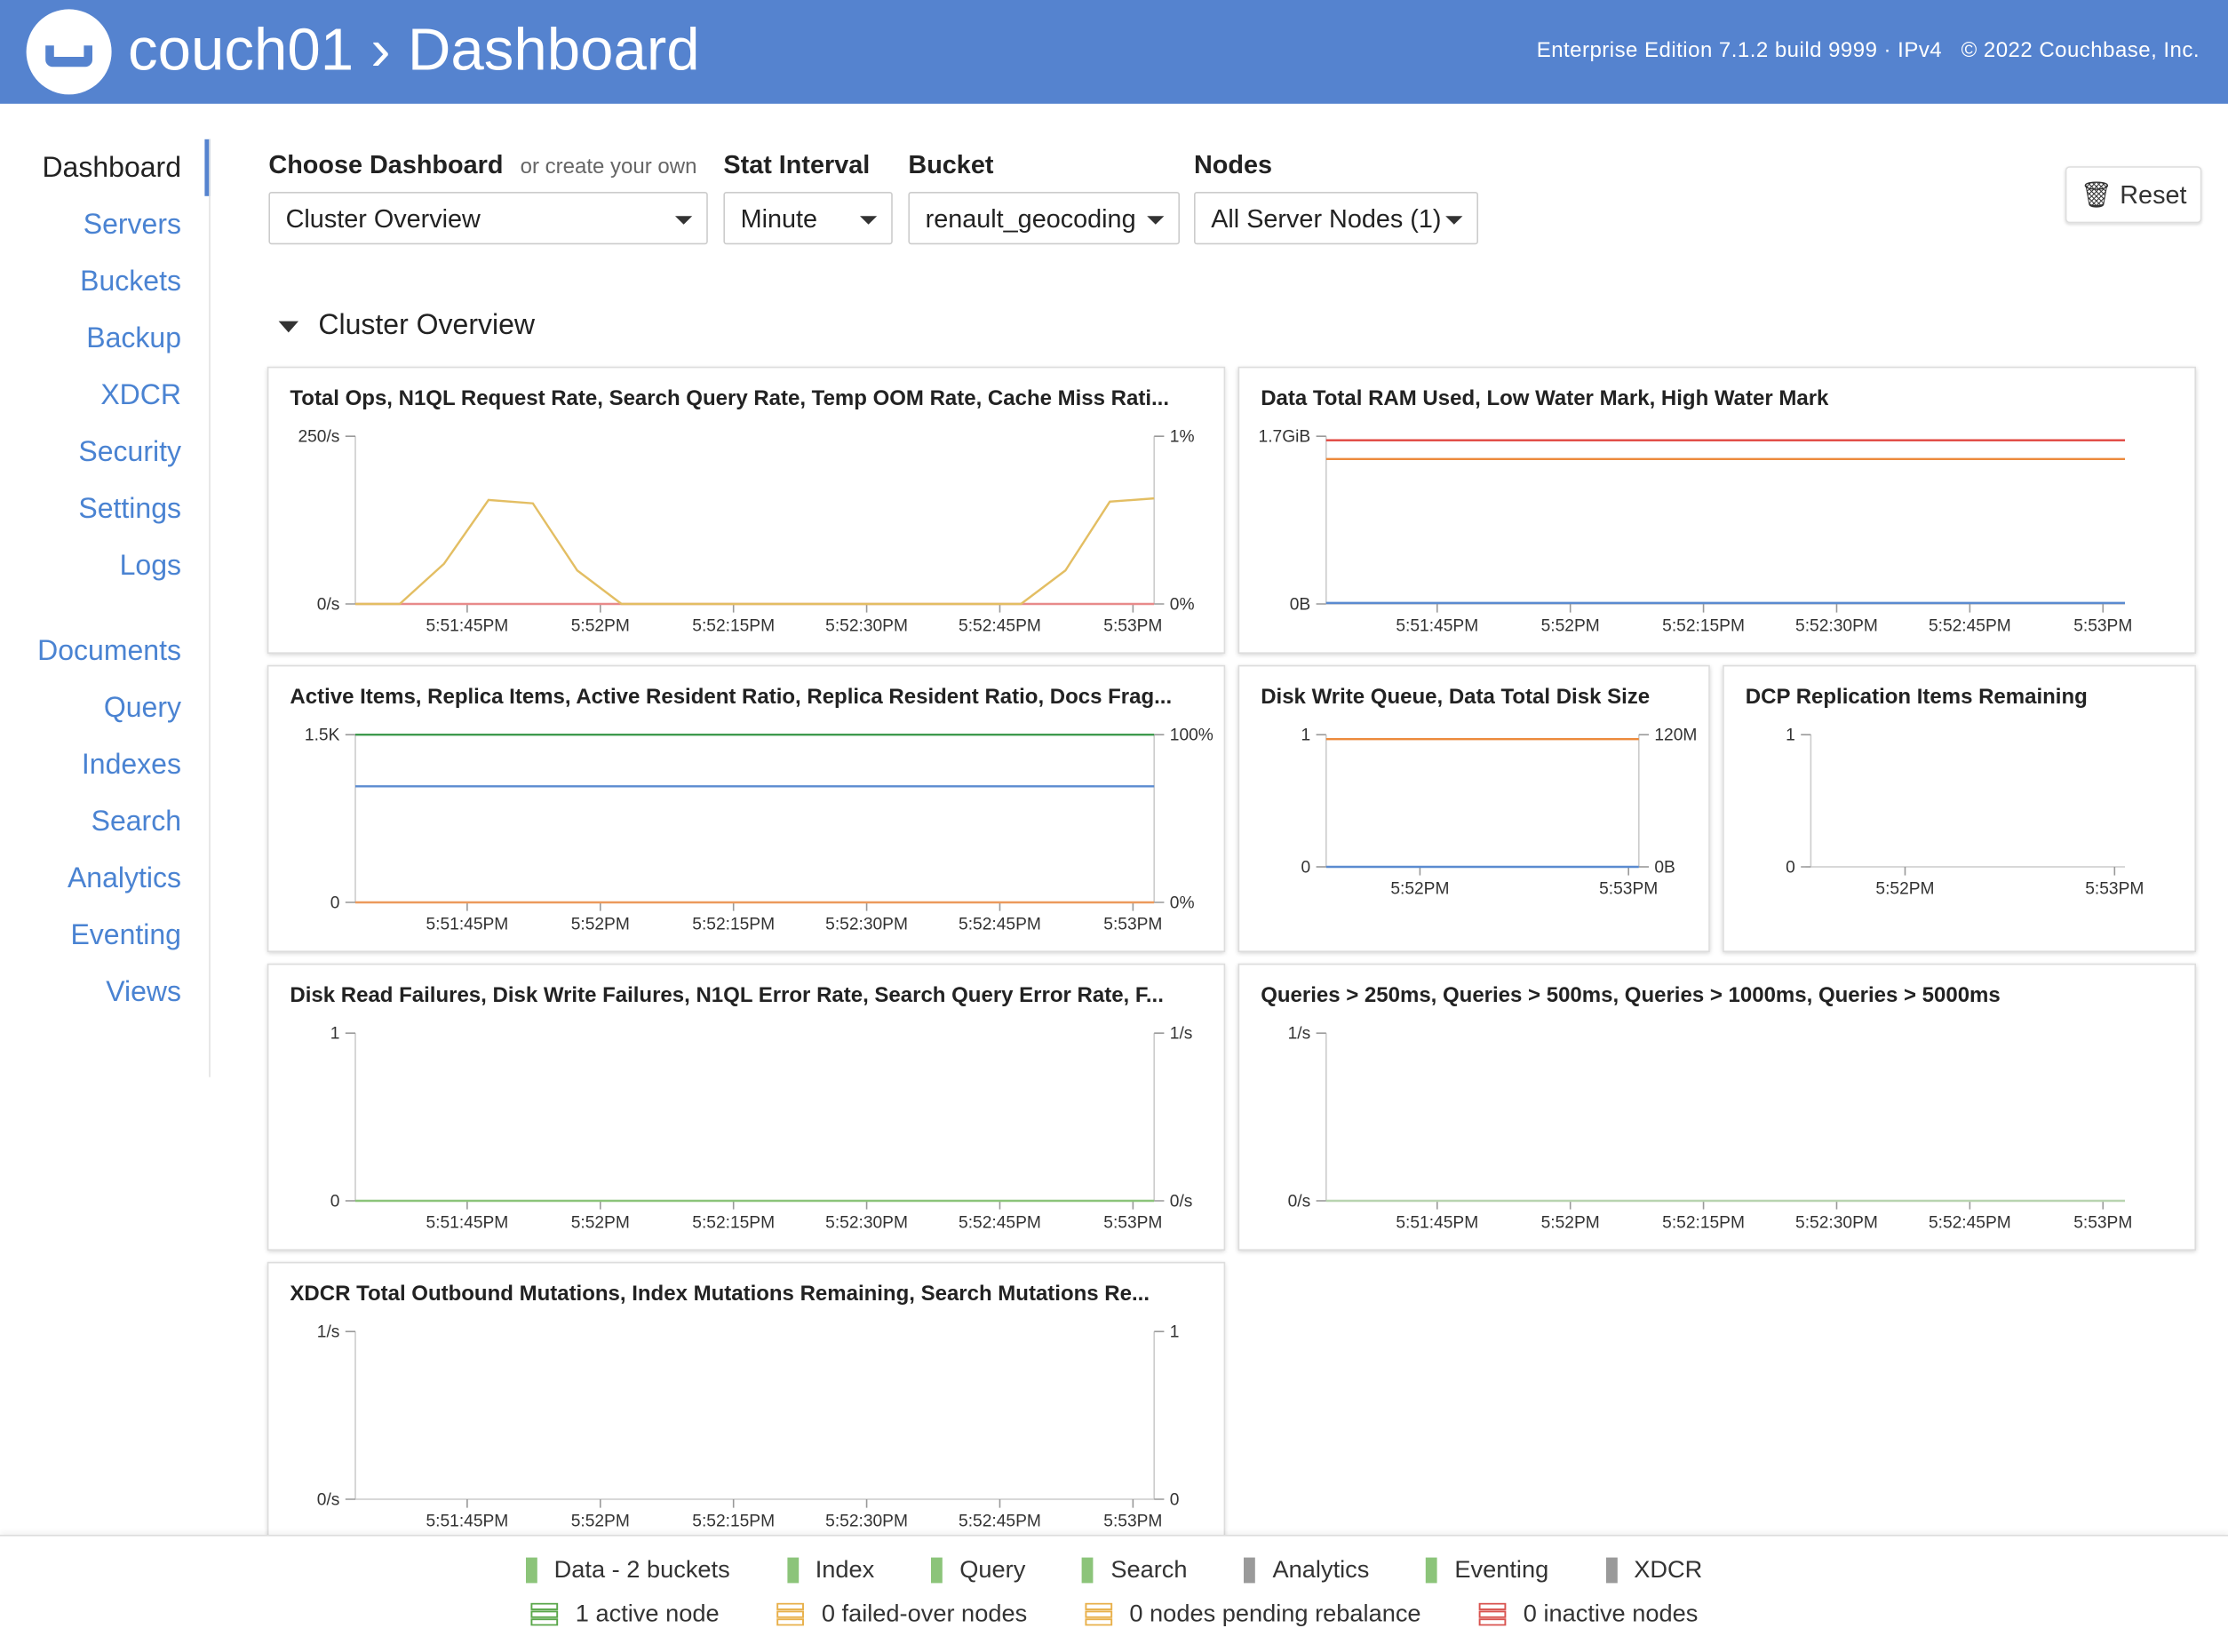 The height and width of the screenshot is (1652, 2228). What do you see at coordinates (1487, 1570) in the screenshot?
I see `service-item: Eventing` at bounding box center [1487, 1570].